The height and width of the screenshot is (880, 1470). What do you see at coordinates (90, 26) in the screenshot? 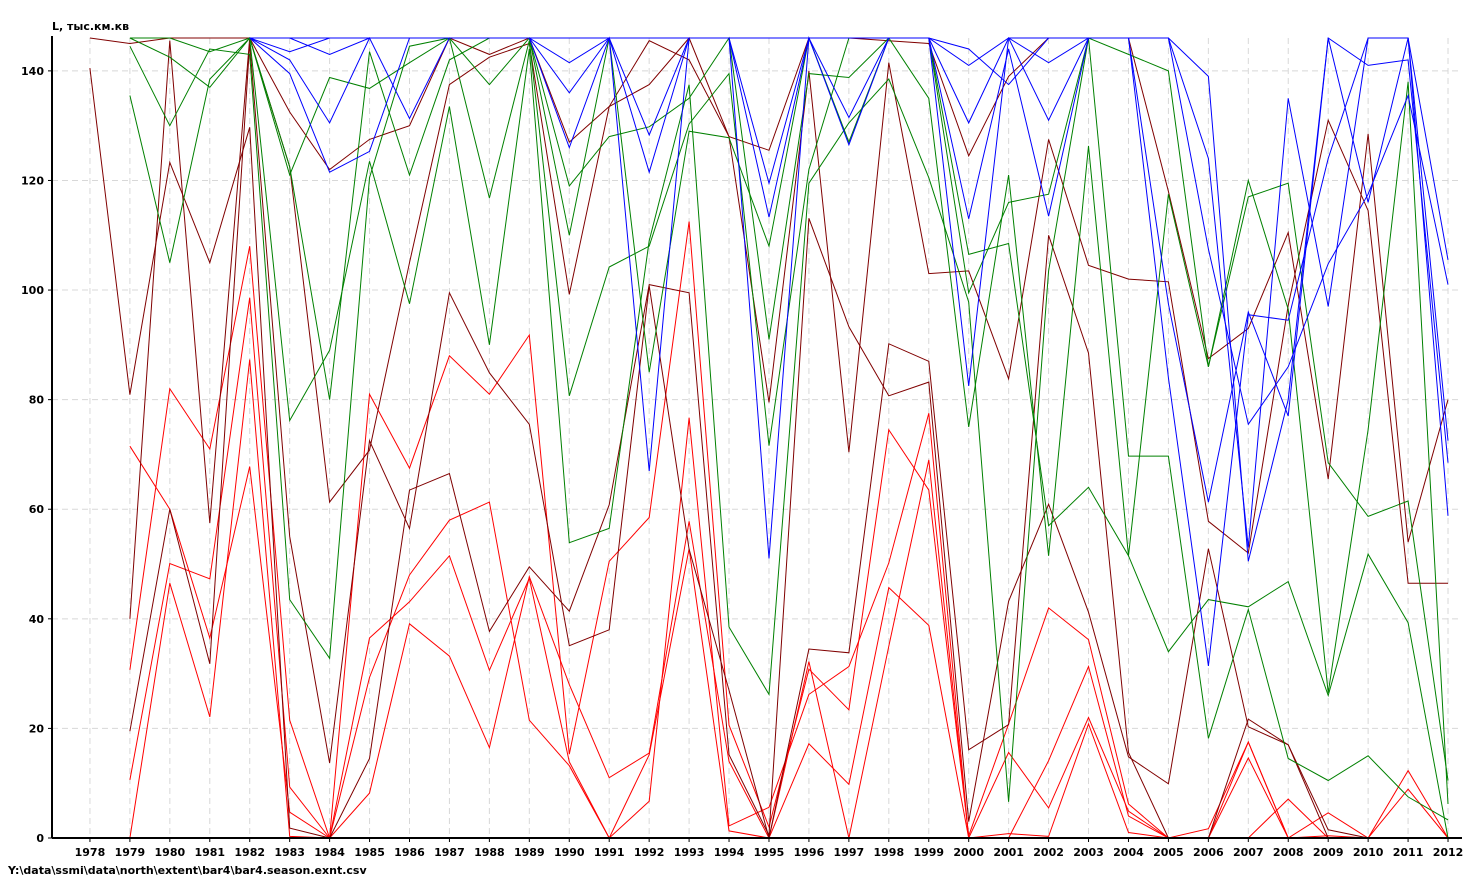
I see `y-axis-title: L, тыс.км.кв` at bounding box center [90, 26].